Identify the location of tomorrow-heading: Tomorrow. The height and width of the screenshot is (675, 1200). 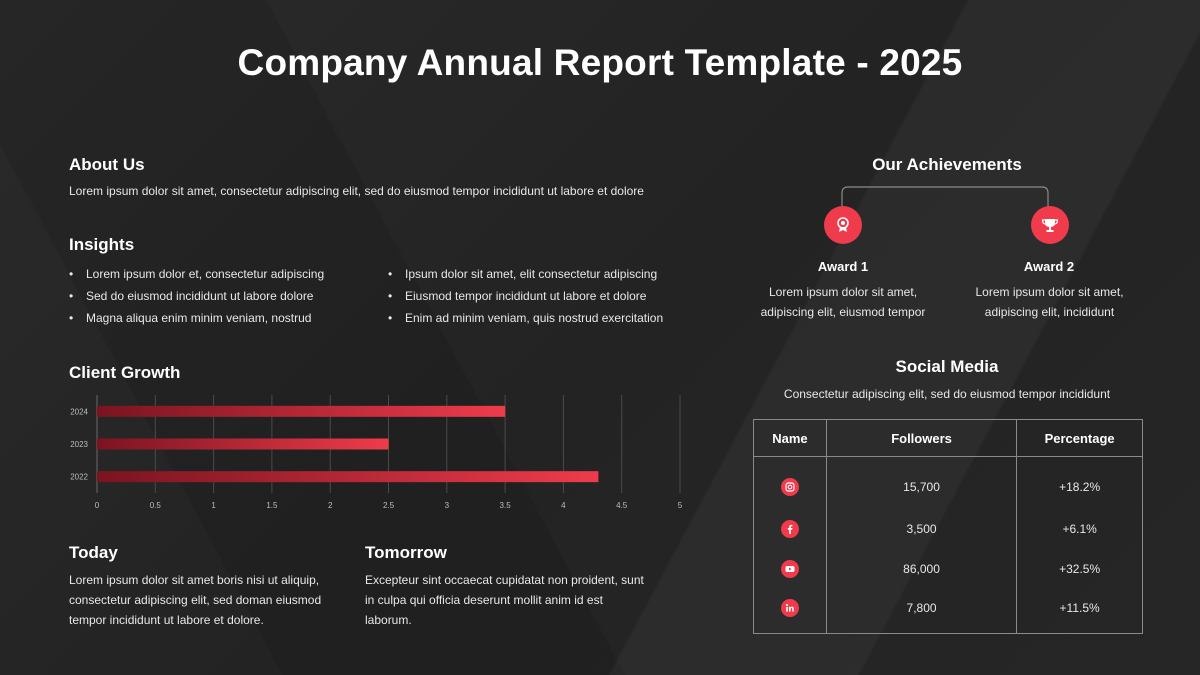
(406, 552).